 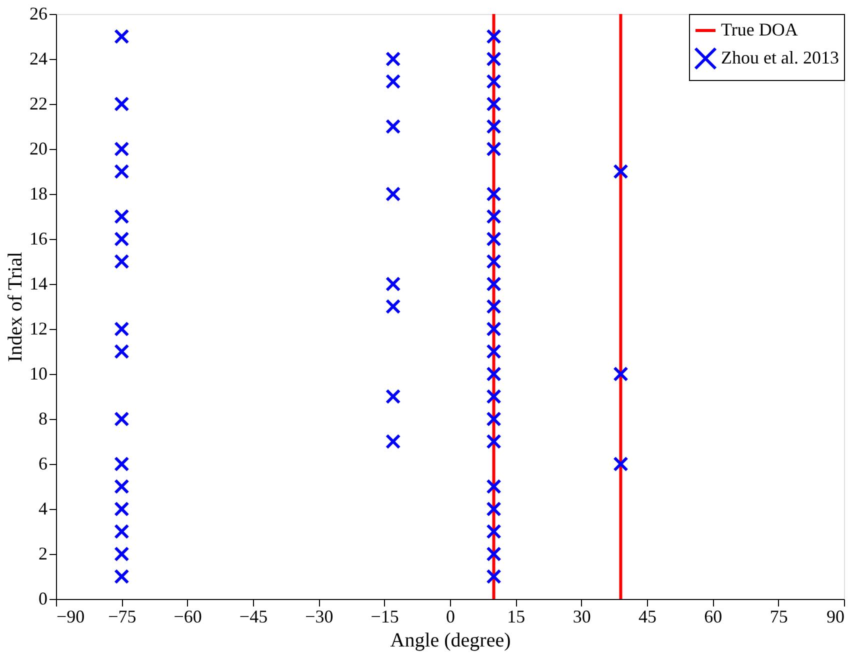 What do you see at coordinates (39, 58) in the screenshot?
I see `y-tick-label: 24` at bounding box center [39, 58].